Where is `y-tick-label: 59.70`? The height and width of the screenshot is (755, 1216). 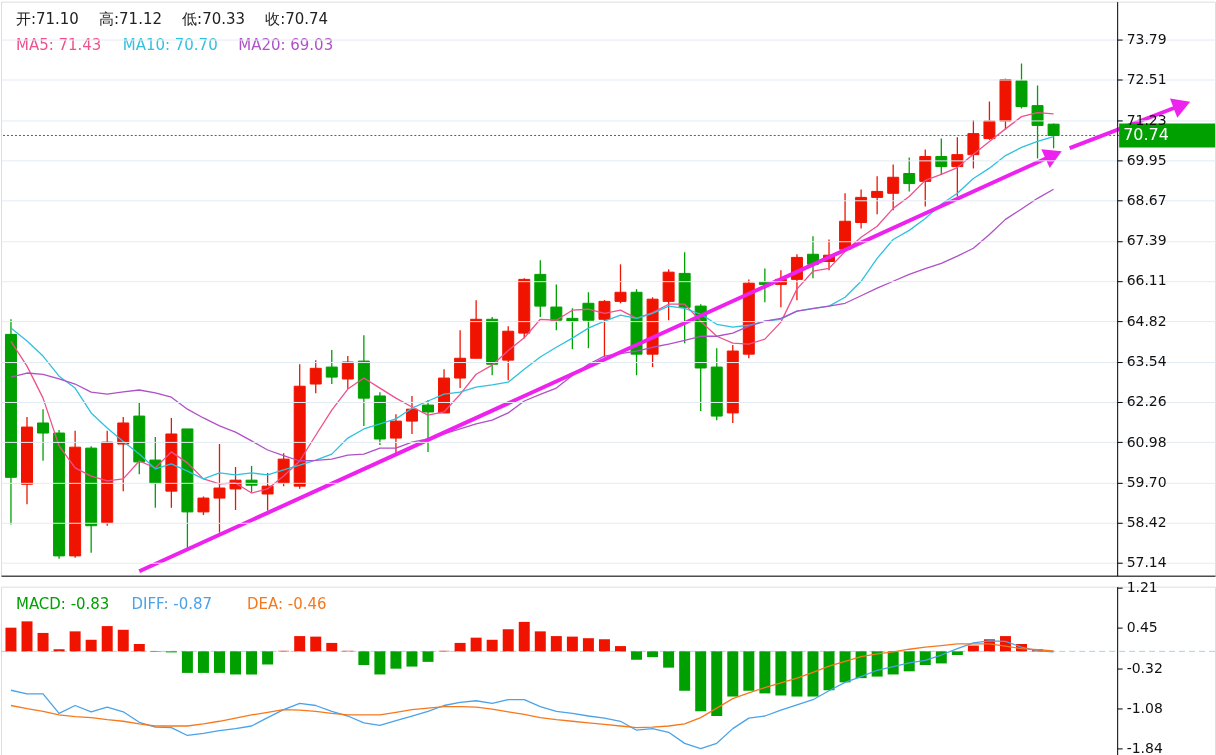 y-tick-label: 59.70 is located at coordinates (1146, 481).